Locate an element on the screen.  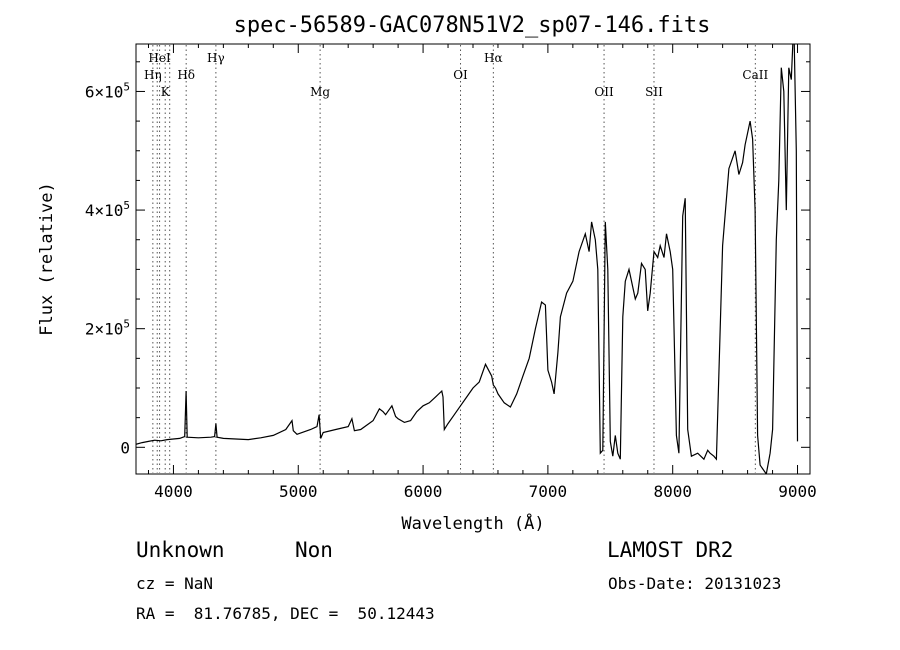
line-label: SII is located at coordinates (654, 92).